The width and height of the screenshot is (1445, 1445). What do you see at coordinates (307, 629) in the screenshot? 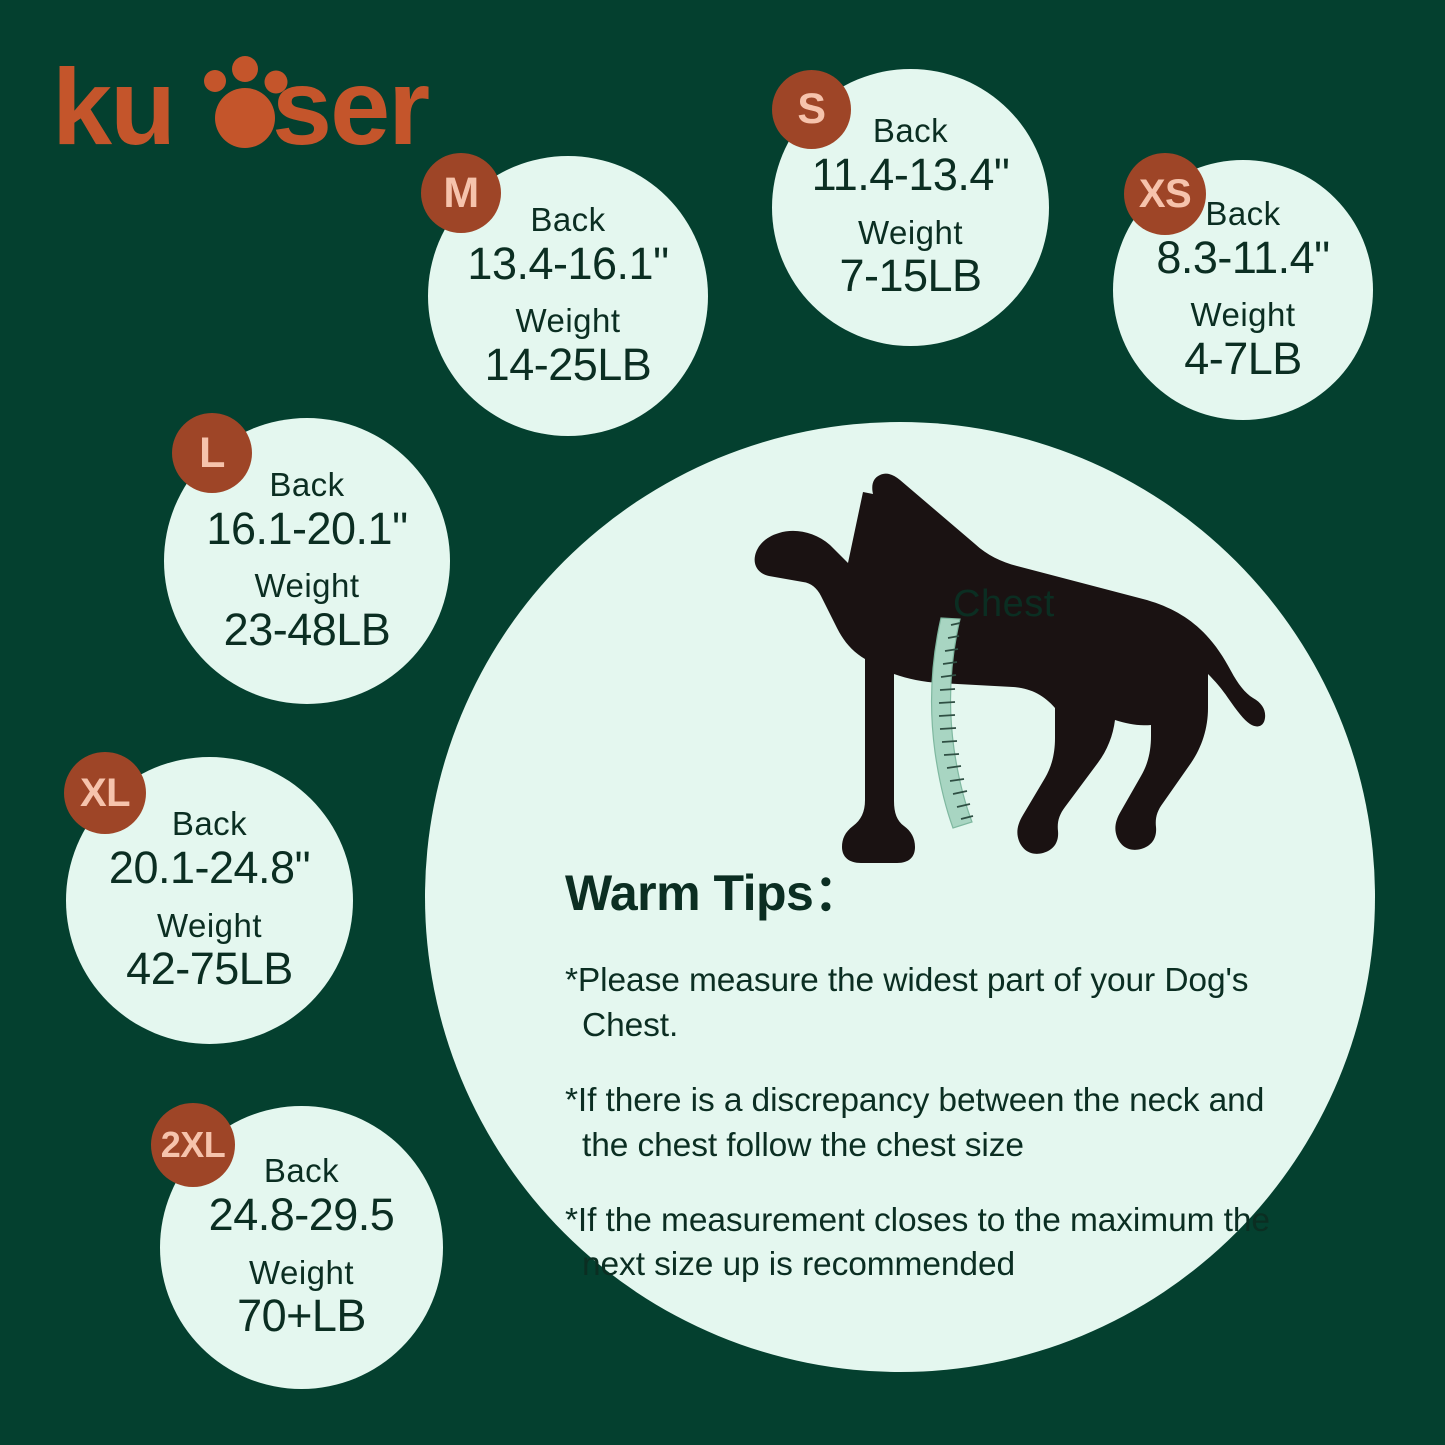
I see `weight-value: 23-48LB` at bounding box center [307, 629].